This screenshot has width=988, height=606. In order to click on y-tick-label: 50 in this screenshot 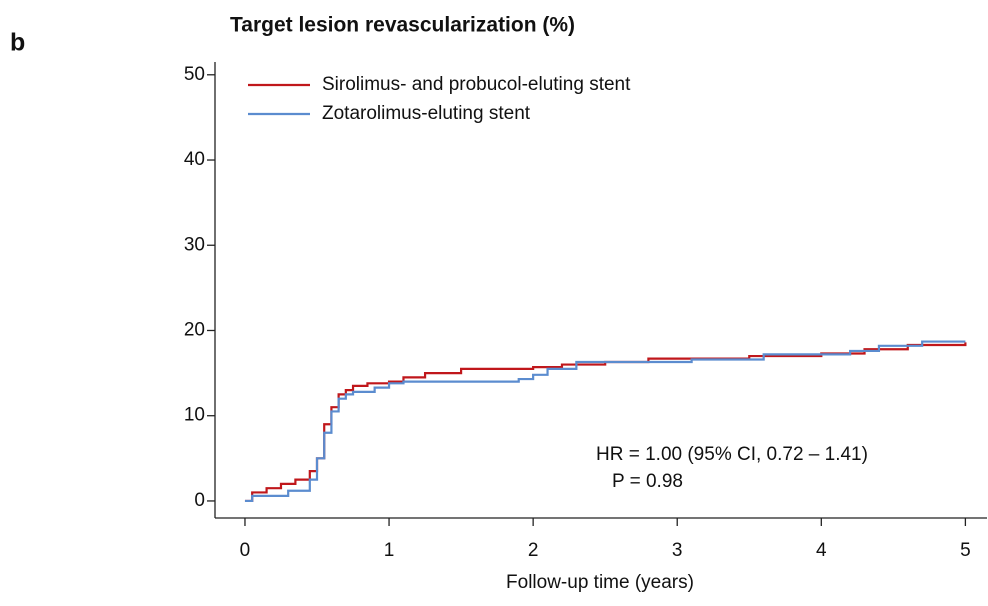, I will do `click(194, 74)`.